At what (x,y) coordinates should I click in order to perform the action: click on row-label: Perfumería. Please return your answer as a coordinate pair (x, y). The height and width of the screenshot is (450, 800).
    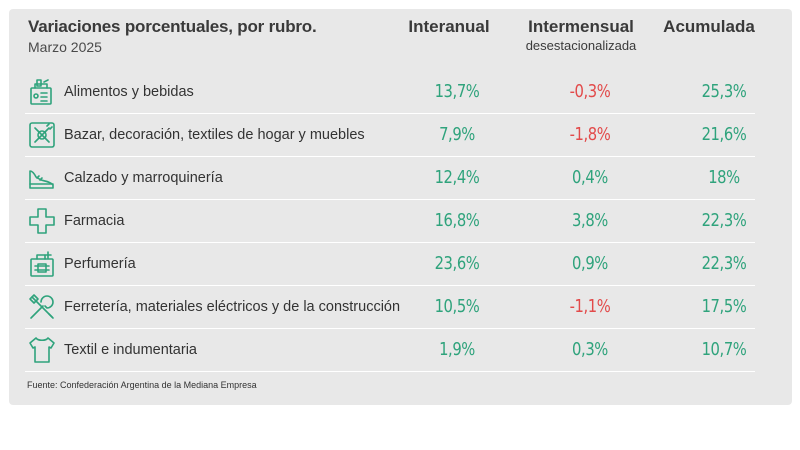
    Looking at the image, I should click on (100, 264).